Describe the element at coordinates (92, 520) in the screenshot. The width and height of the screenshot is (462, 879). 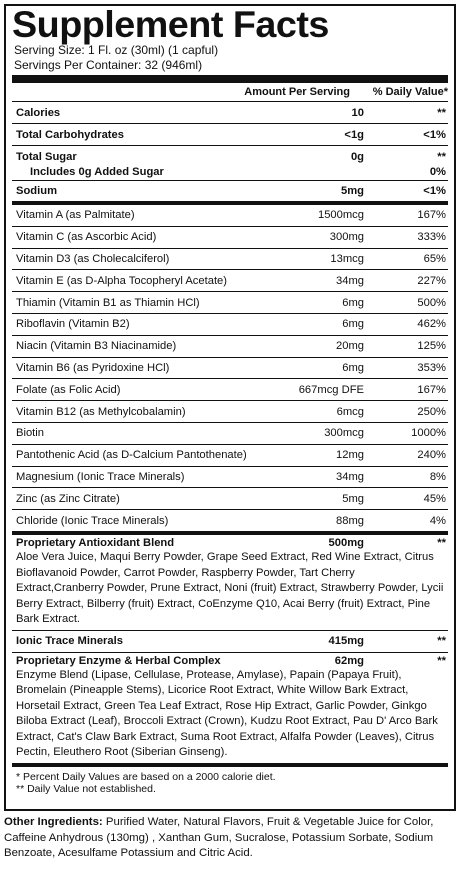
I see `nutrient-name: Chloride (Ionic Trace Minerals)` at that location.